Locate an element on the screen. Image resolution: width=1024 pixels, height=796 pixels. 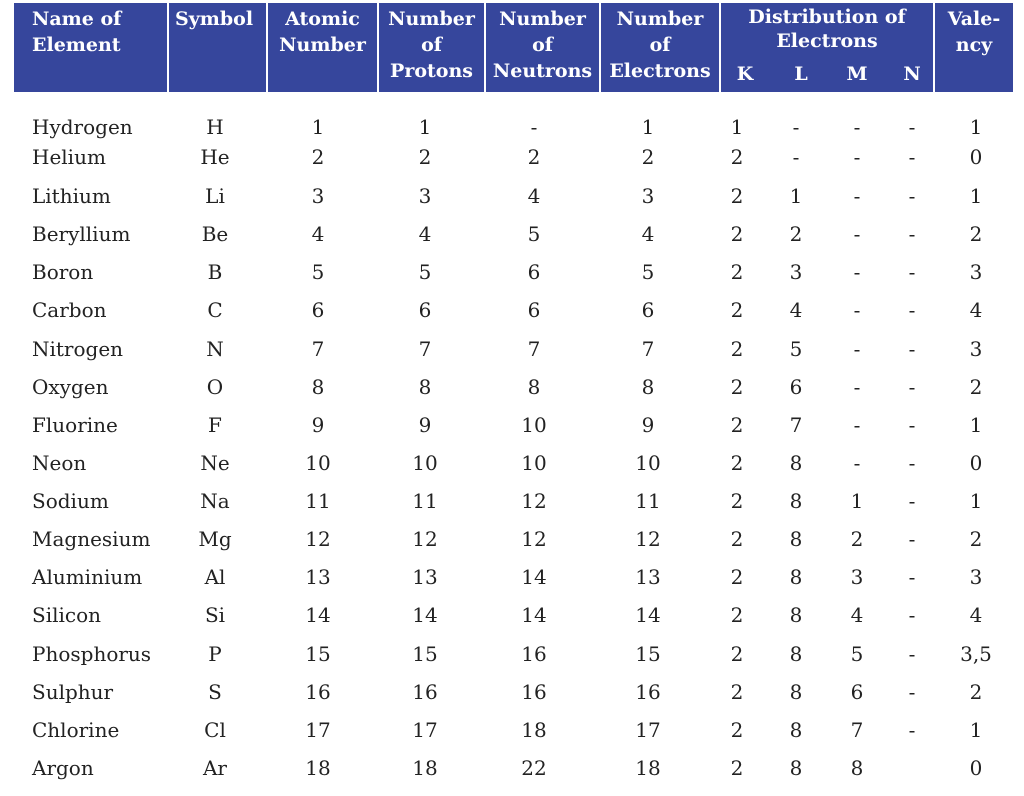
header-text: Element is located at coordinates (76, 45).